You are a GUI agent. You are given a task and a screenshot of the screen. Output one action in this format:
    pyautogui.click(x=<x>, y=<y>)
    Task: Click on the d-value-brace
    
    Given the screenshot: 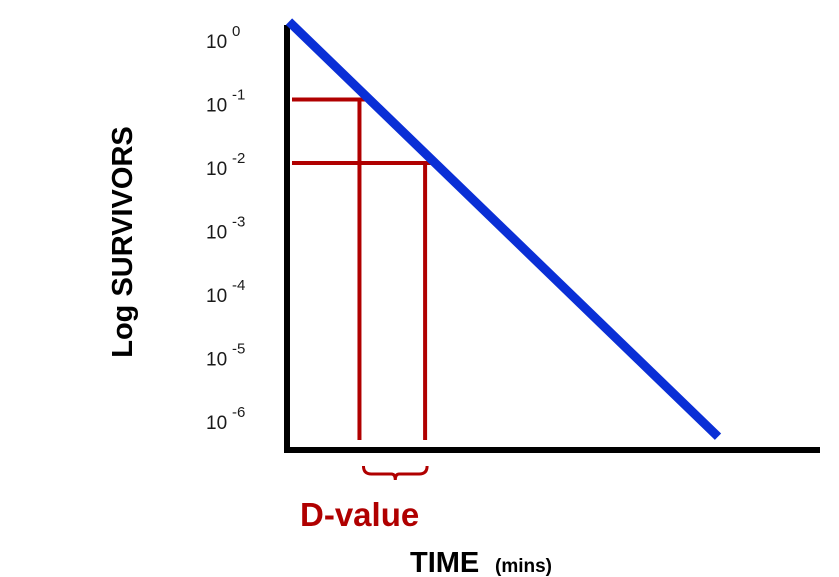 What is the action you would take?
    pyautogui.click(x=395, y=473)
    